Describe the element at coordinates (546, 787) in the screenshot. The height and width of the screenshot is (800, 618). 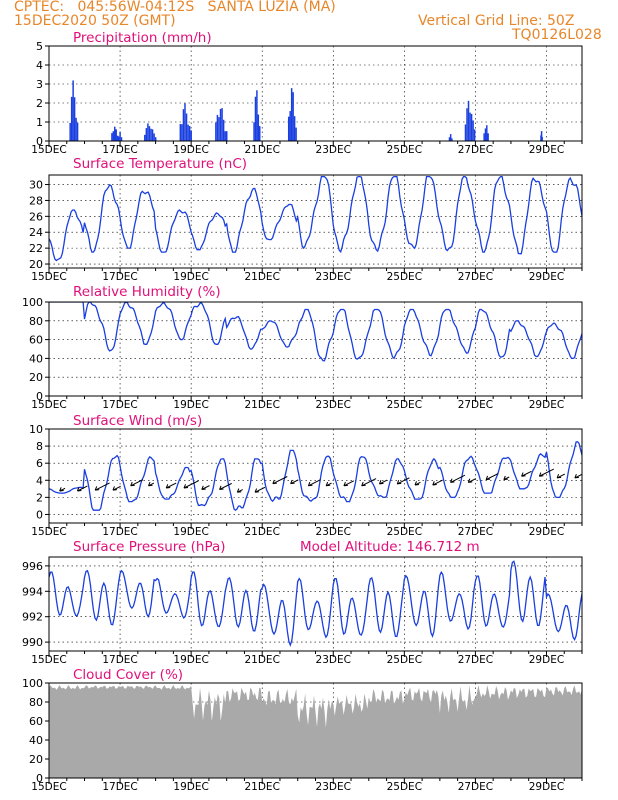
I see `cloud-xtick-label: 29DEC` at that location.